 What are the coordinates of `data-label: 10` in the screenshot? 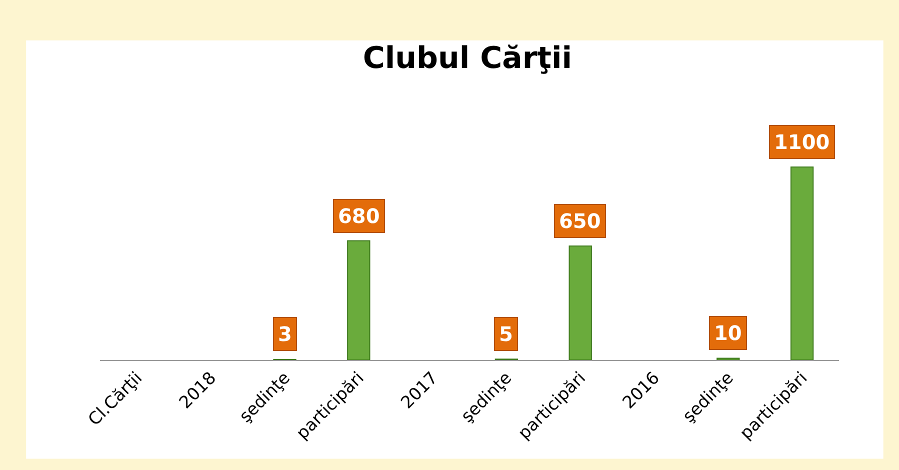 It's located at (728, 333).